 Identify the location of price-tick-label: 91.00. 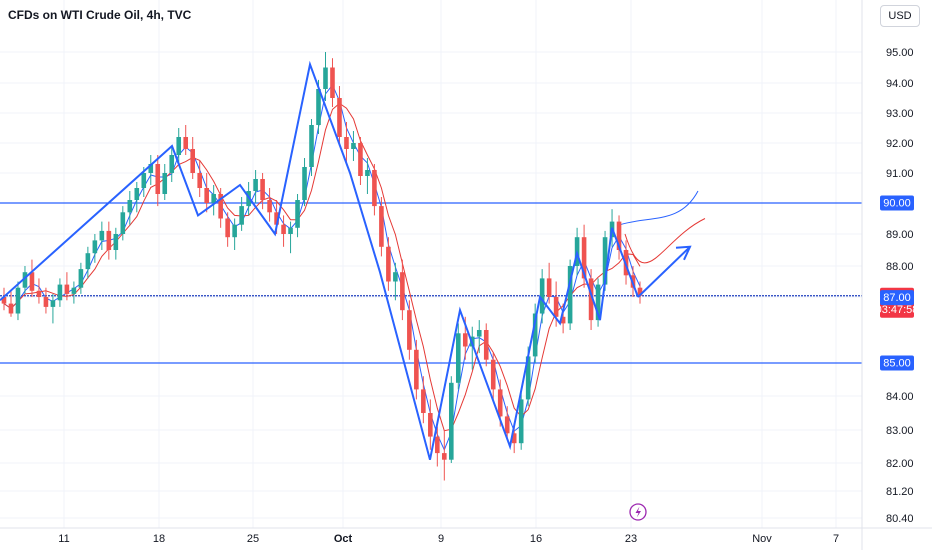
(900, 174).